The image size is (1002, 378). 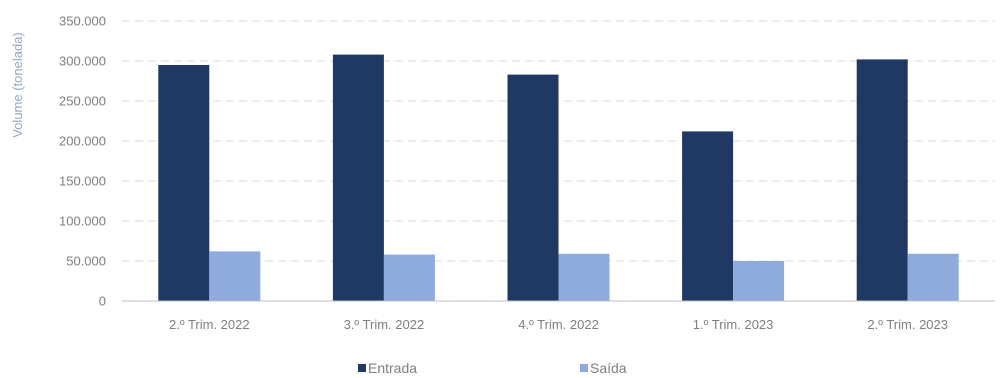 I want to click on y-tick-label: 250.000, so click(x=82, y=101).